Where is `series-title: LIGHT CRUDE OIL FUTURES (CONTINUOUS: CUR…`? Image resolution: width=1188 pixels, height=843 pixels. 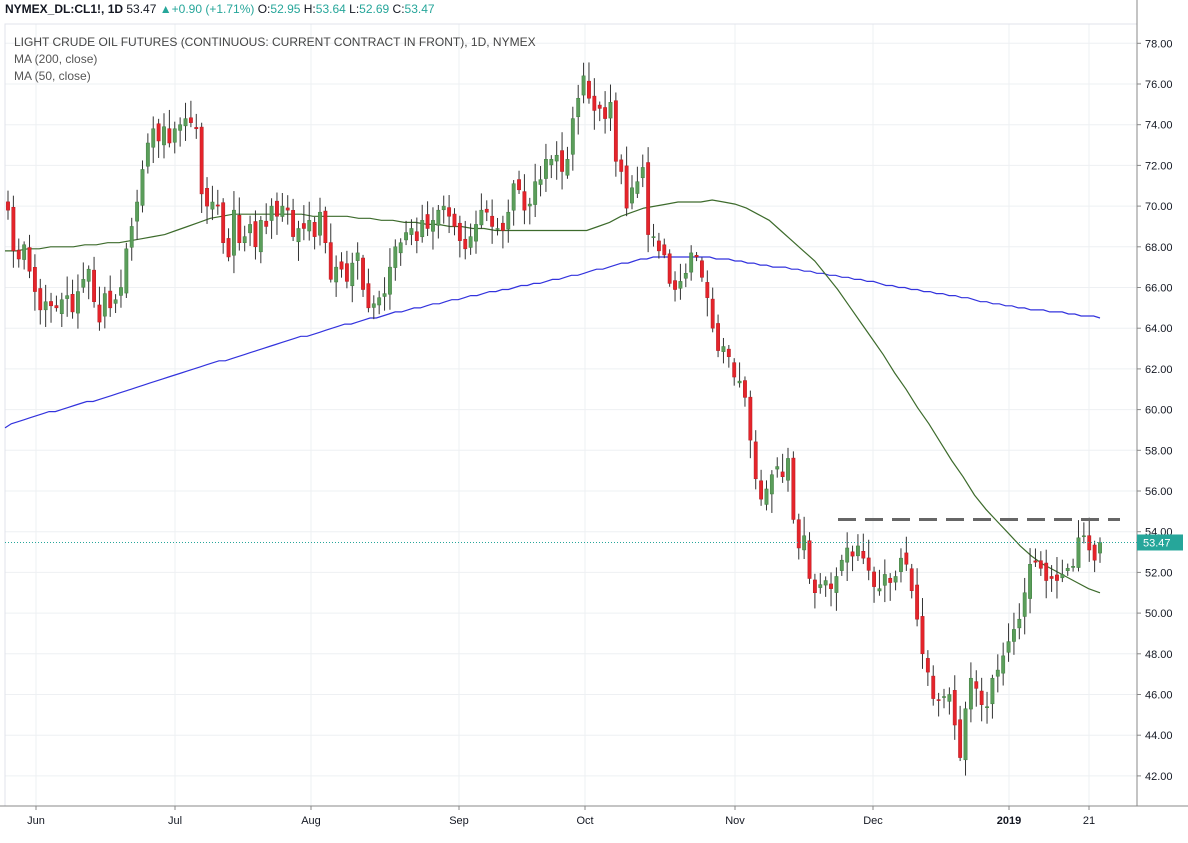 series-title: LIGHT CRUDE OIL FUTURES (CONTINUOUS: CUR… is located at coordinates (275, 42).